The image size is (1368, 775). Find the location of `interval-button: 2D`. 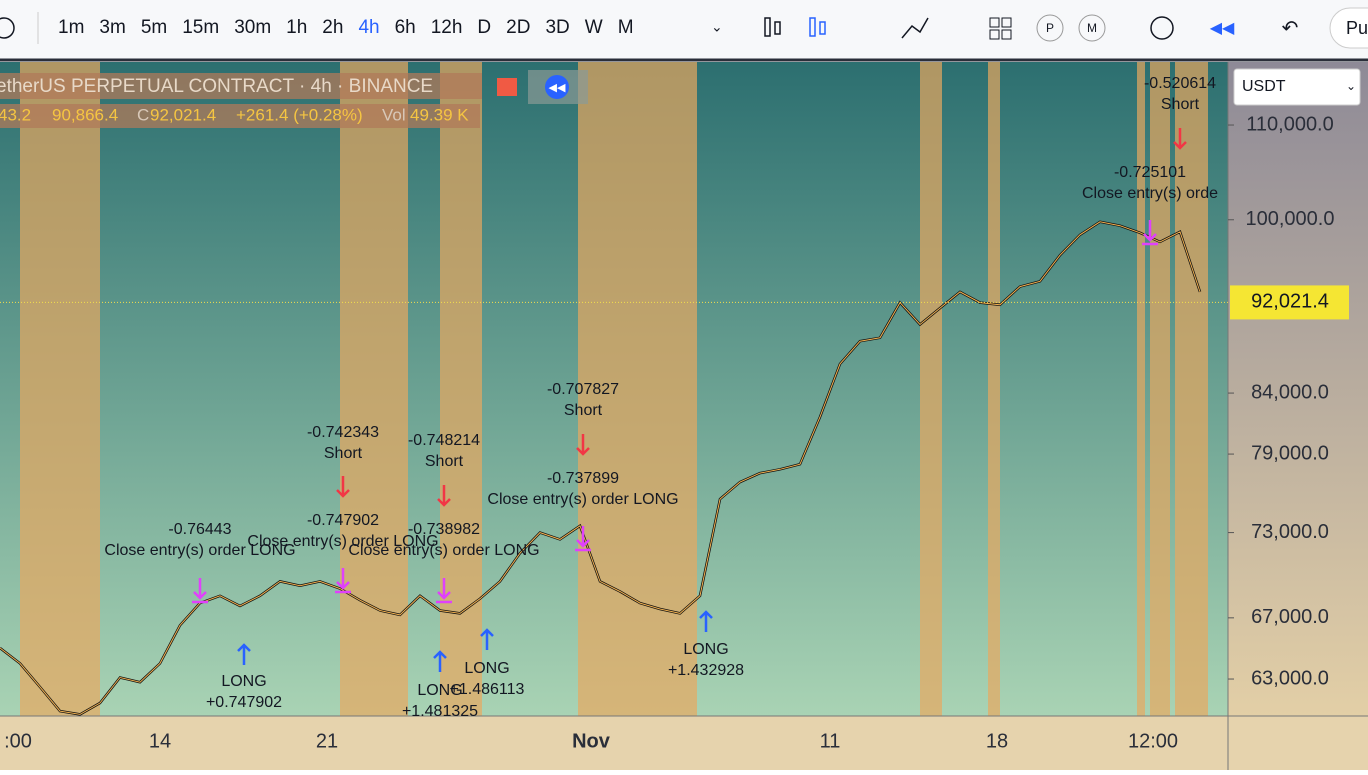

interval-button: 2D is located at coordinates (518, 27).